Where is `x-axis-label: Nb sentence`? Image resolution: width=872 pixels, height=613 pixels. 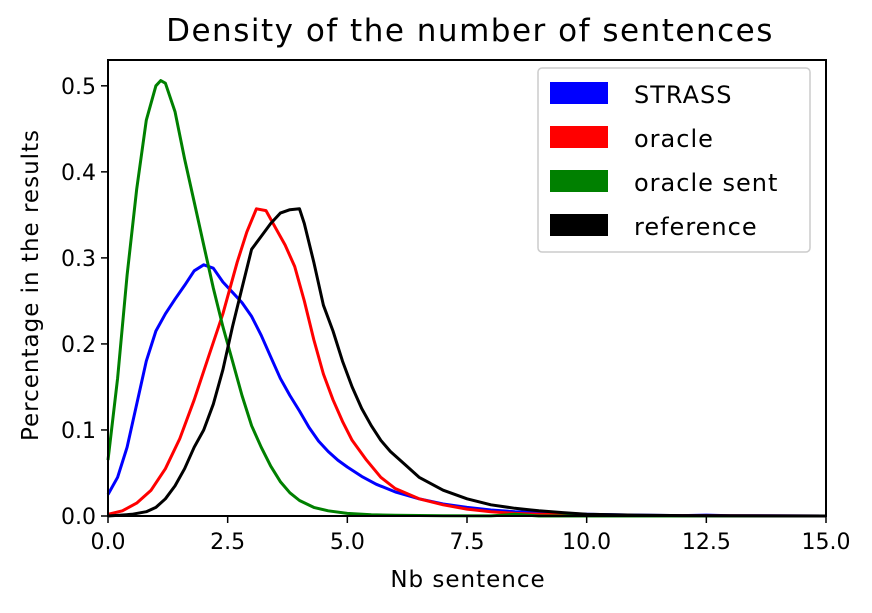 x-axis-label: Nb sentence is located at coordinates (467, 580).